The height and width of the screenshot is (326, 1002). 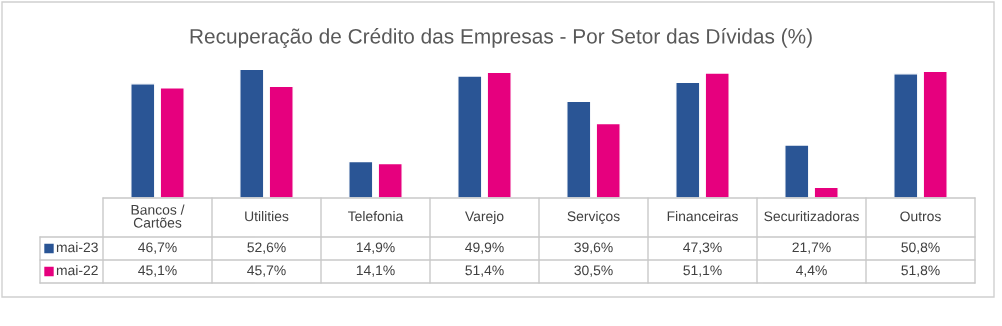 I want to click on data-label: 39,6%, so click(x=593, y=248).